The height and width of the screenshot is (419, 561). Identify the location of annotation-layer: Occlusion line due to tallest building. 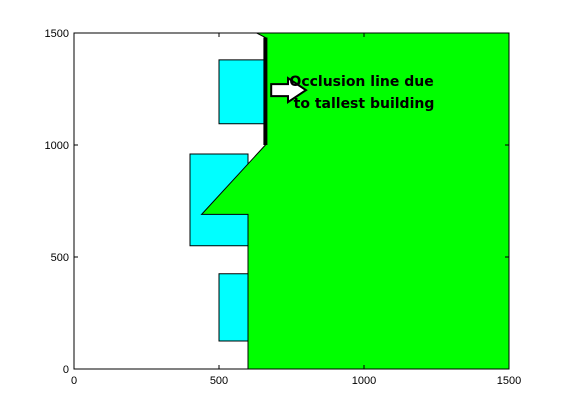
(354, 93).